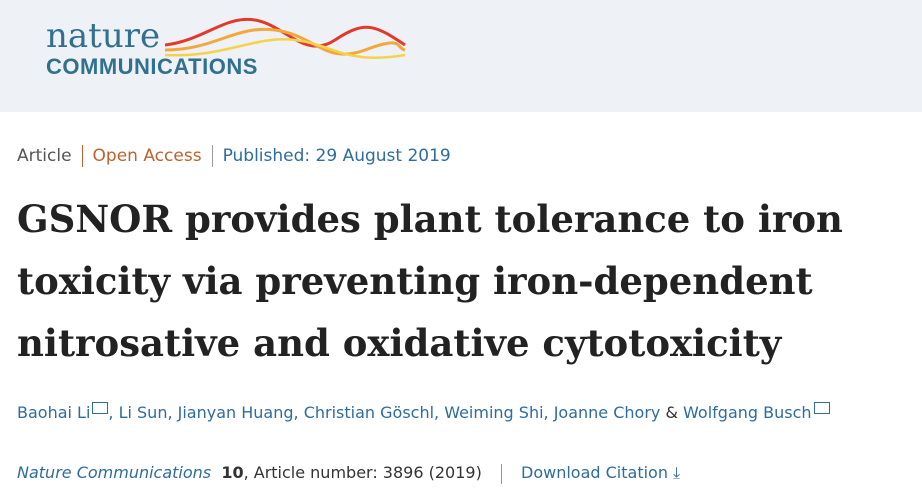 The image size is (922, 500). What do you see at coordinates (336, 156) in the screenshot?
I see `published: Published: 29 August 2019` at bounding box center [336, 156].